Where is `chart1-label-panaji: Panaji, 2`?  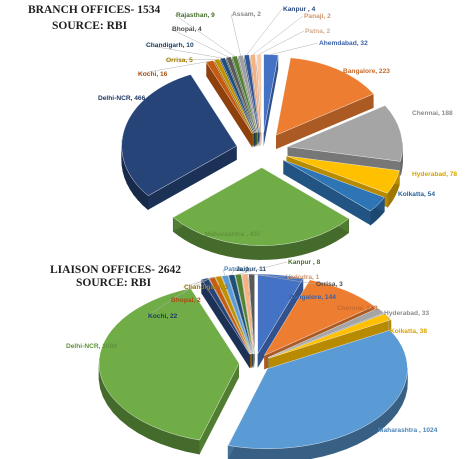 chart1-label-panaji: Panaji, 2 is located at coordinates (317, 16).